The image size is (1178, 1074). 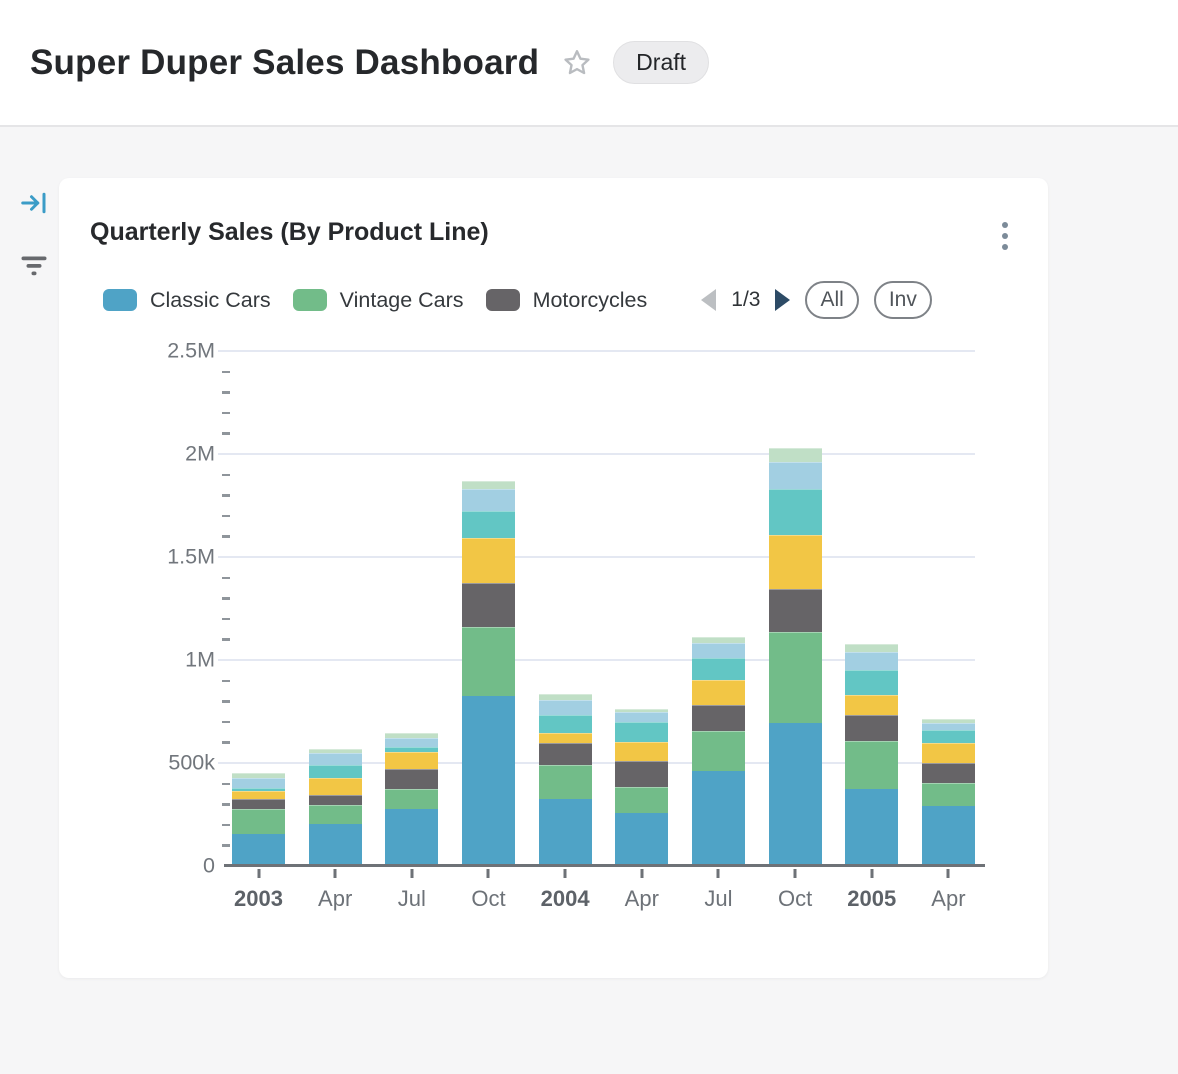 What do you see at coordinates (1005, 236) in the screenshot?
I see `kebab-menu-icon` at bounding box center [1005, 236].